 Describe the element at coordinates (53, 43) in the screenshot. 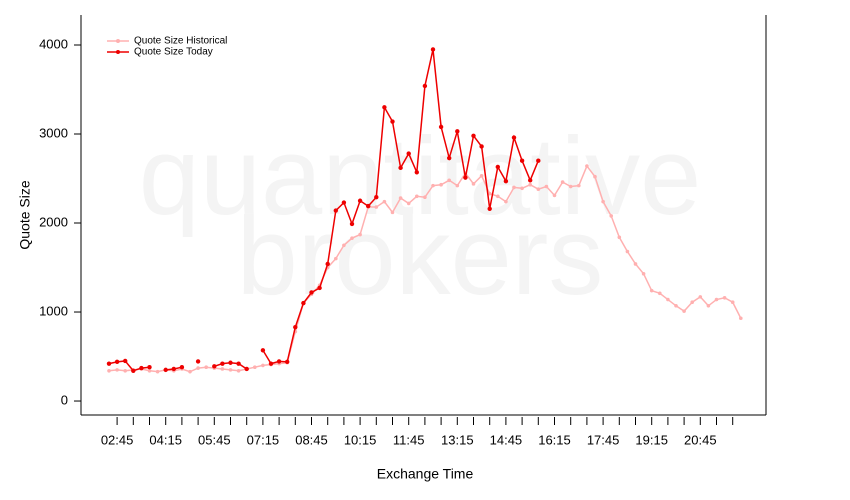

I see `y-tick-label: 4000` at that location.